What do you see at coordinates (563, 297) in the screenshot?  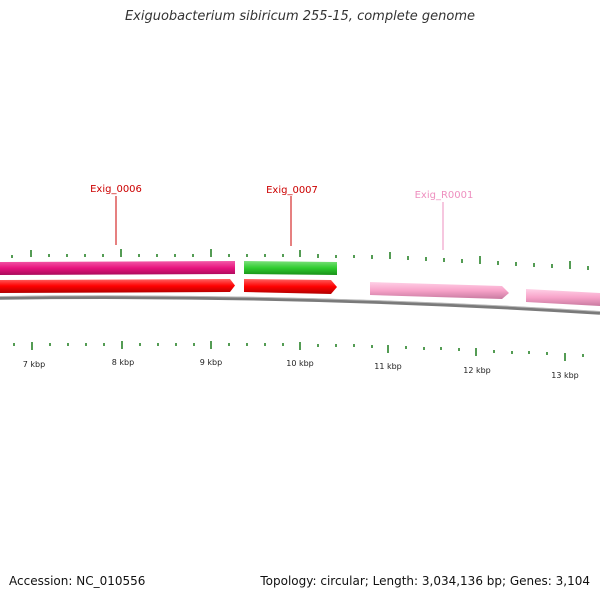 I see `gene-exig-r0002-arrow` at bounding box center [563, 297].